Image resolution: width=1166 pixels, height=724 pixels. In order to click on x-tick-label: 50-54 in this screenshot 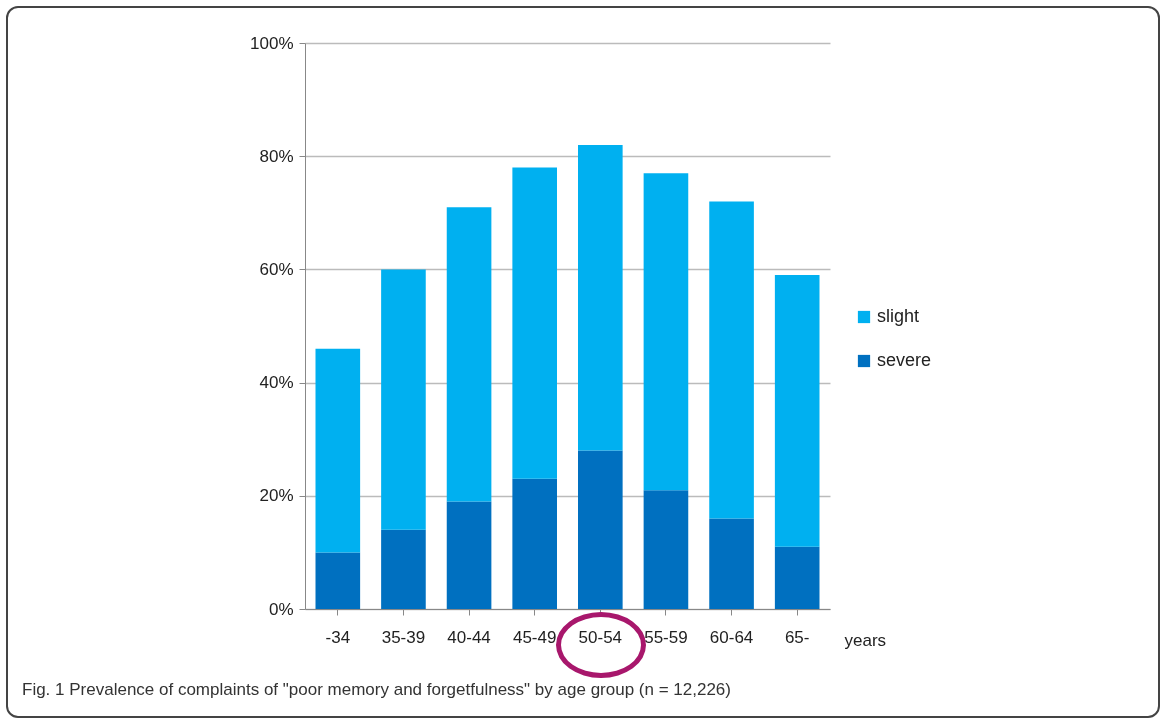, I will do `click(600, 637)`.